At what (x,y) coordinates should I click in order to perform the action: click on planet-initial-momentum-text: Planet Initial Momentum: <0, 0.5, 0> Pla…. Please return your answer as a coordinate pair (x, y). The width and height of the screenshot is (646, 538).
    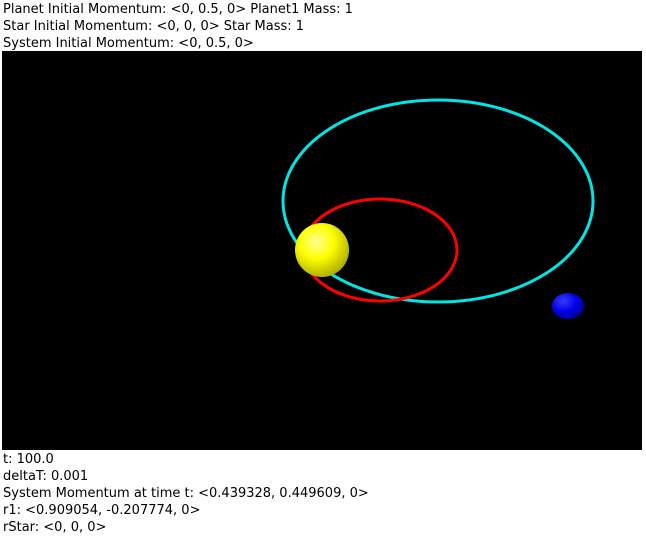
    Looking at the image, I should click on (178, 9).